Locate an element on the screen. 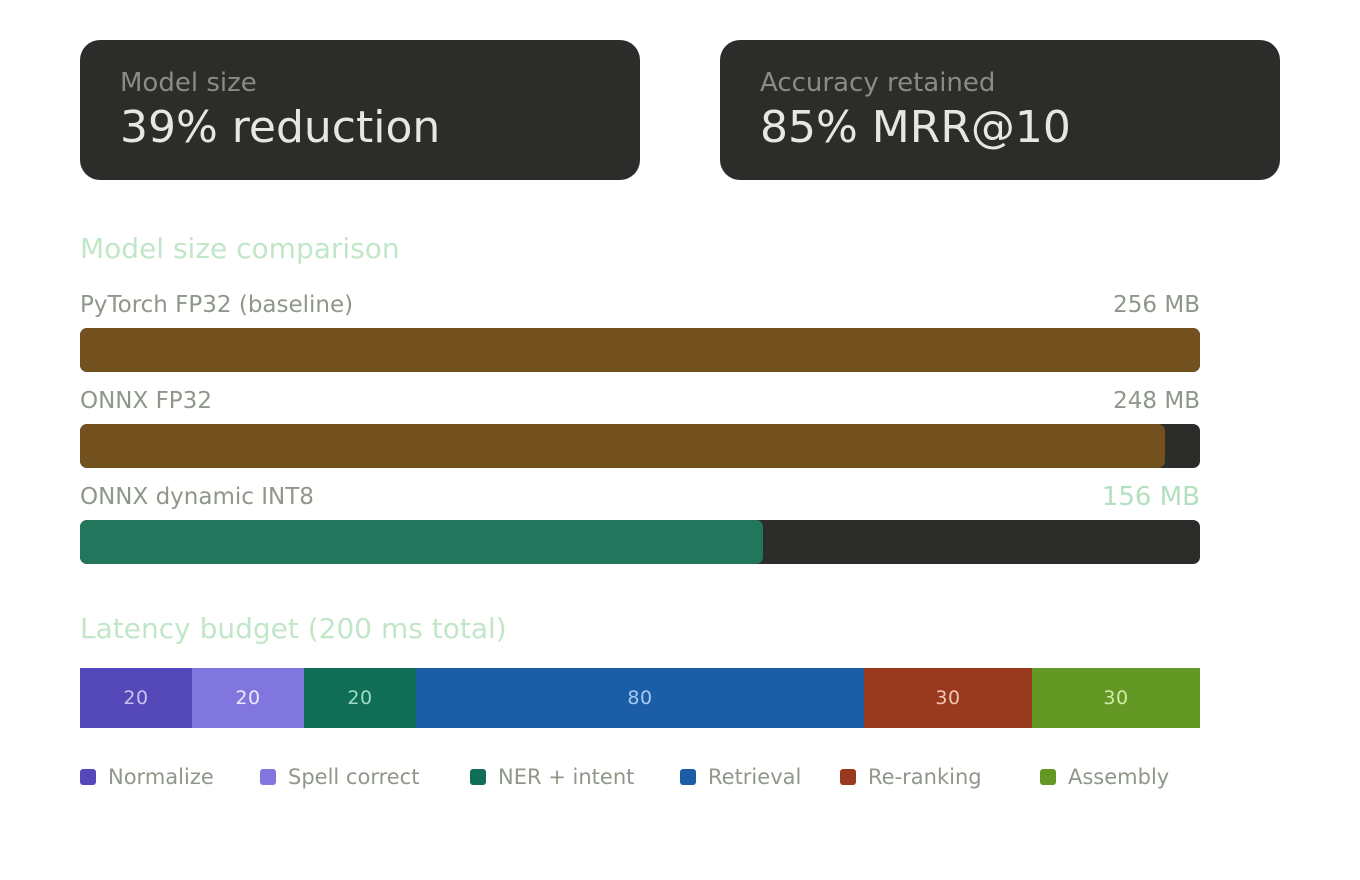  kpi-card-model-size: Model size 39% reduction is located at coordinates (360, 110).